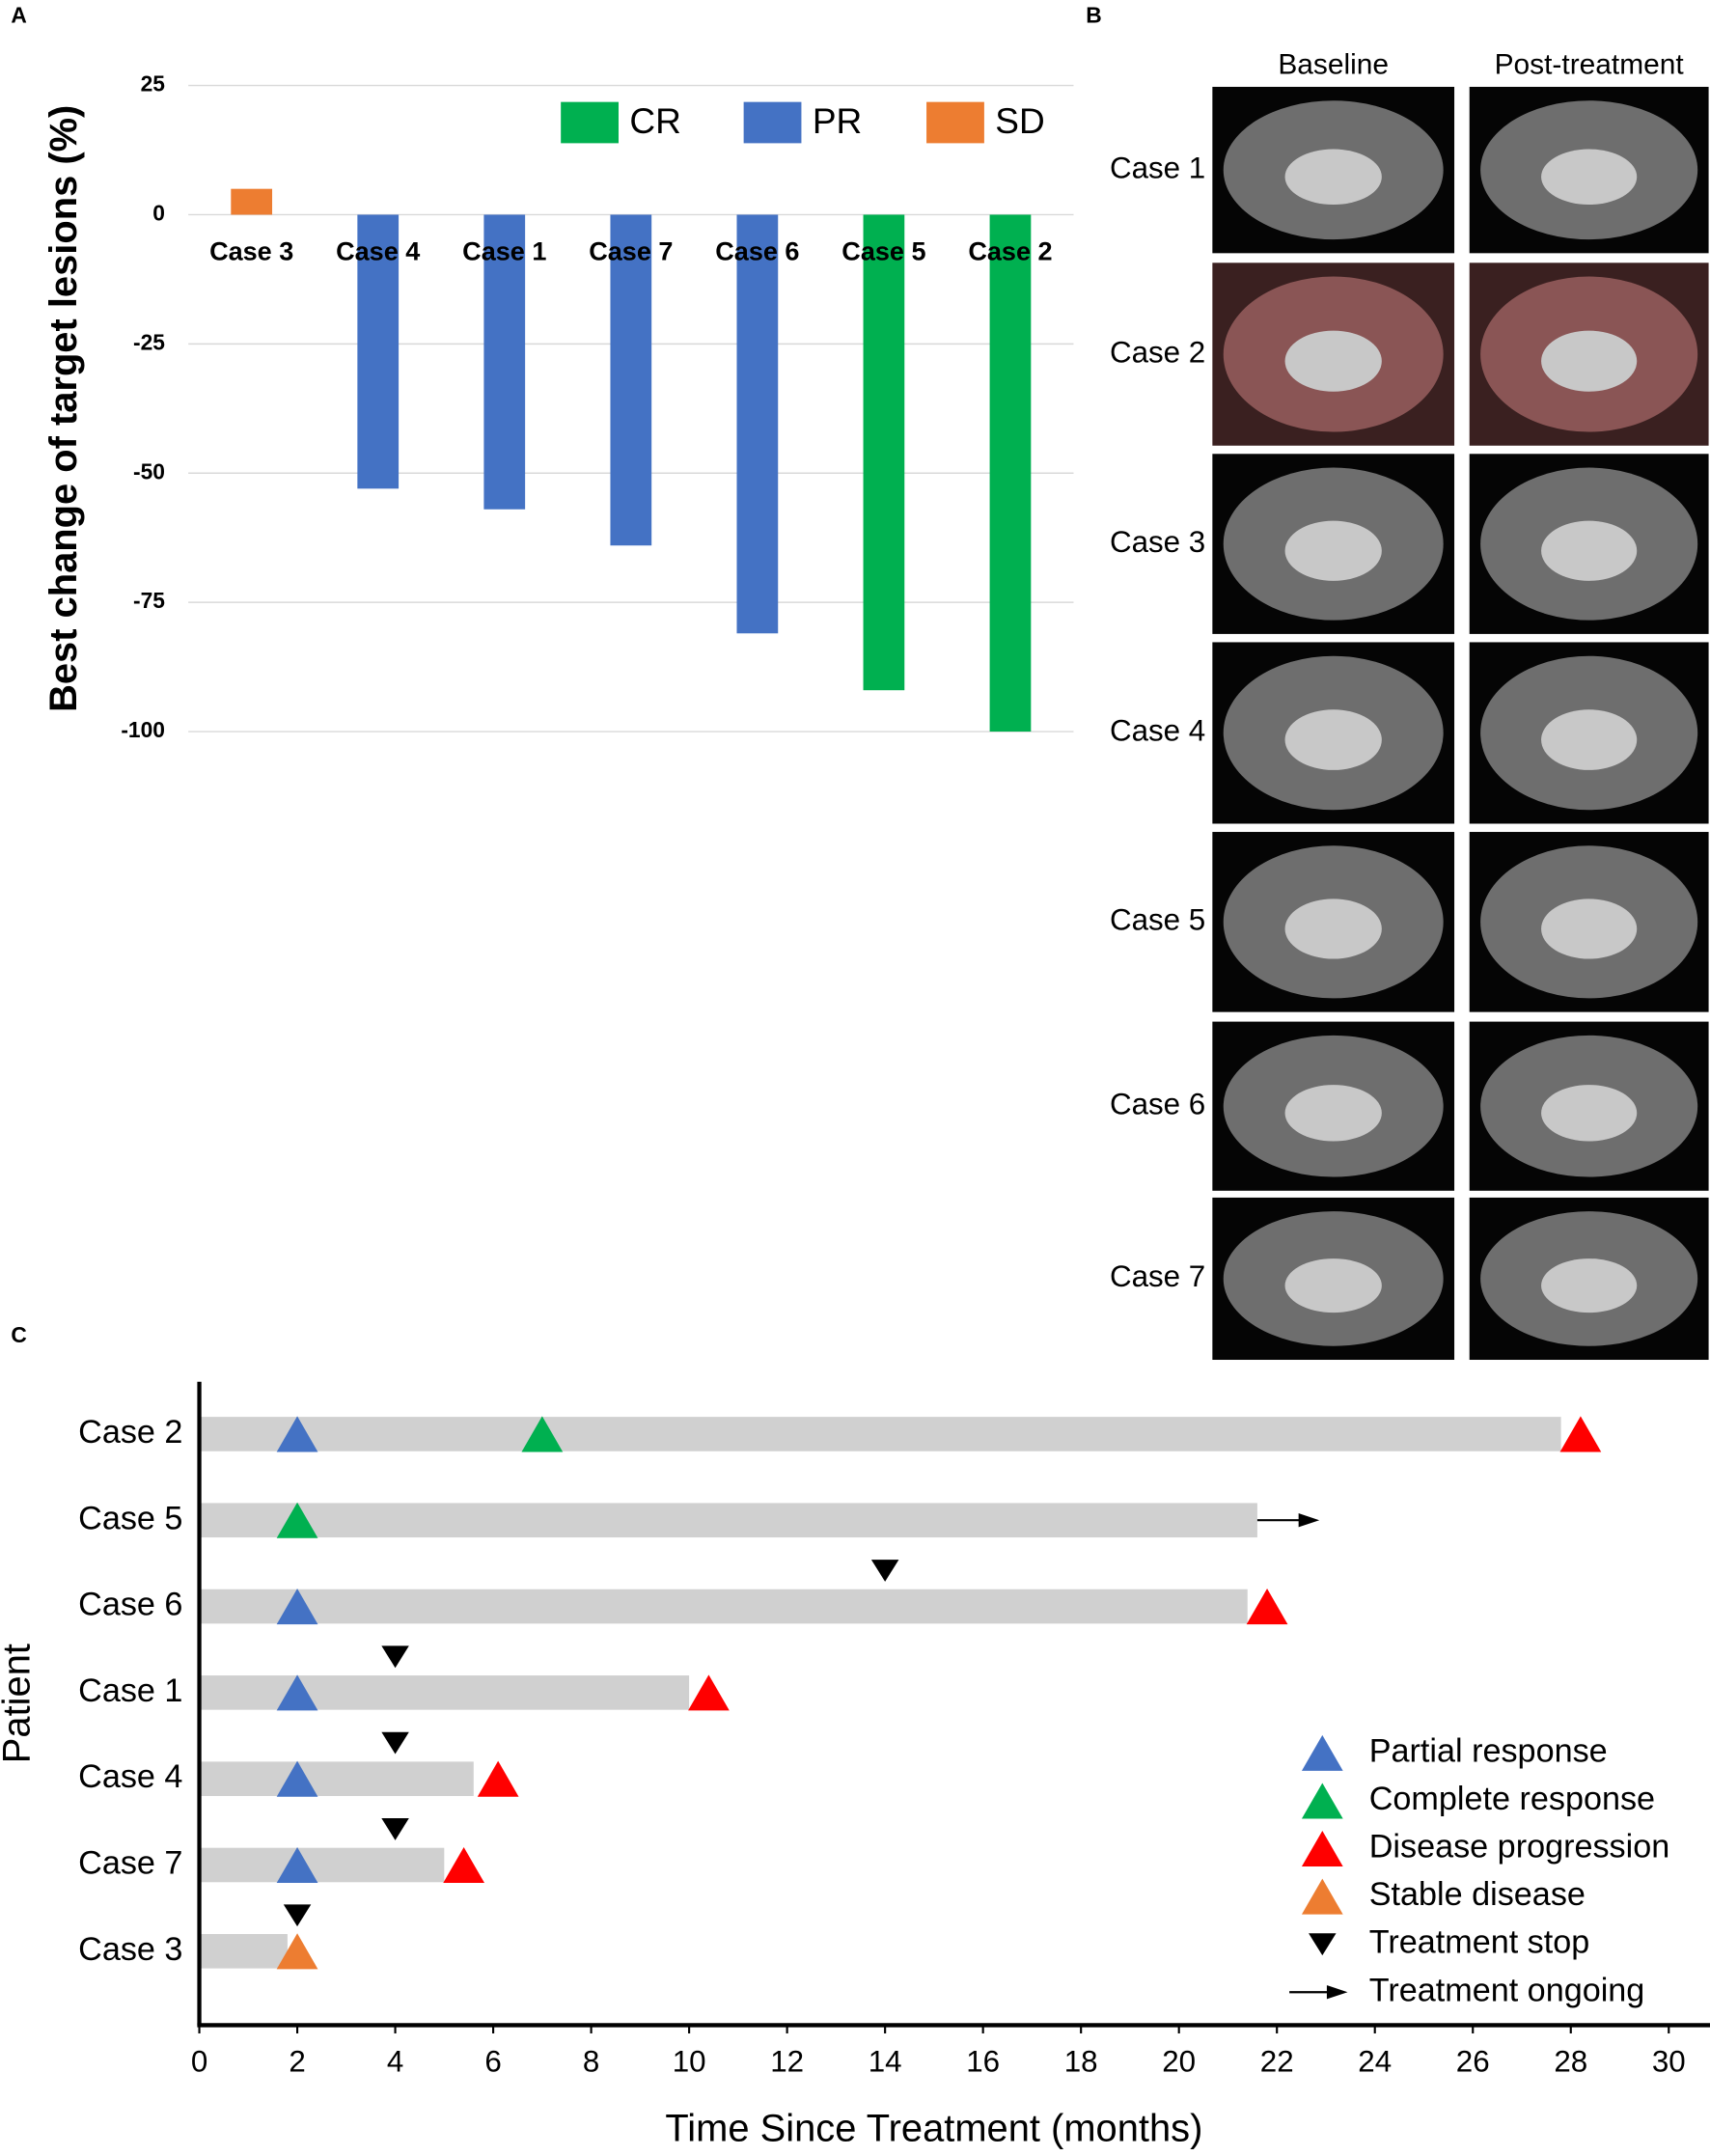  Describe the element at coordinates (1519, 1847) in the screenshot. I see `legend-label: Disease progression` at that location.